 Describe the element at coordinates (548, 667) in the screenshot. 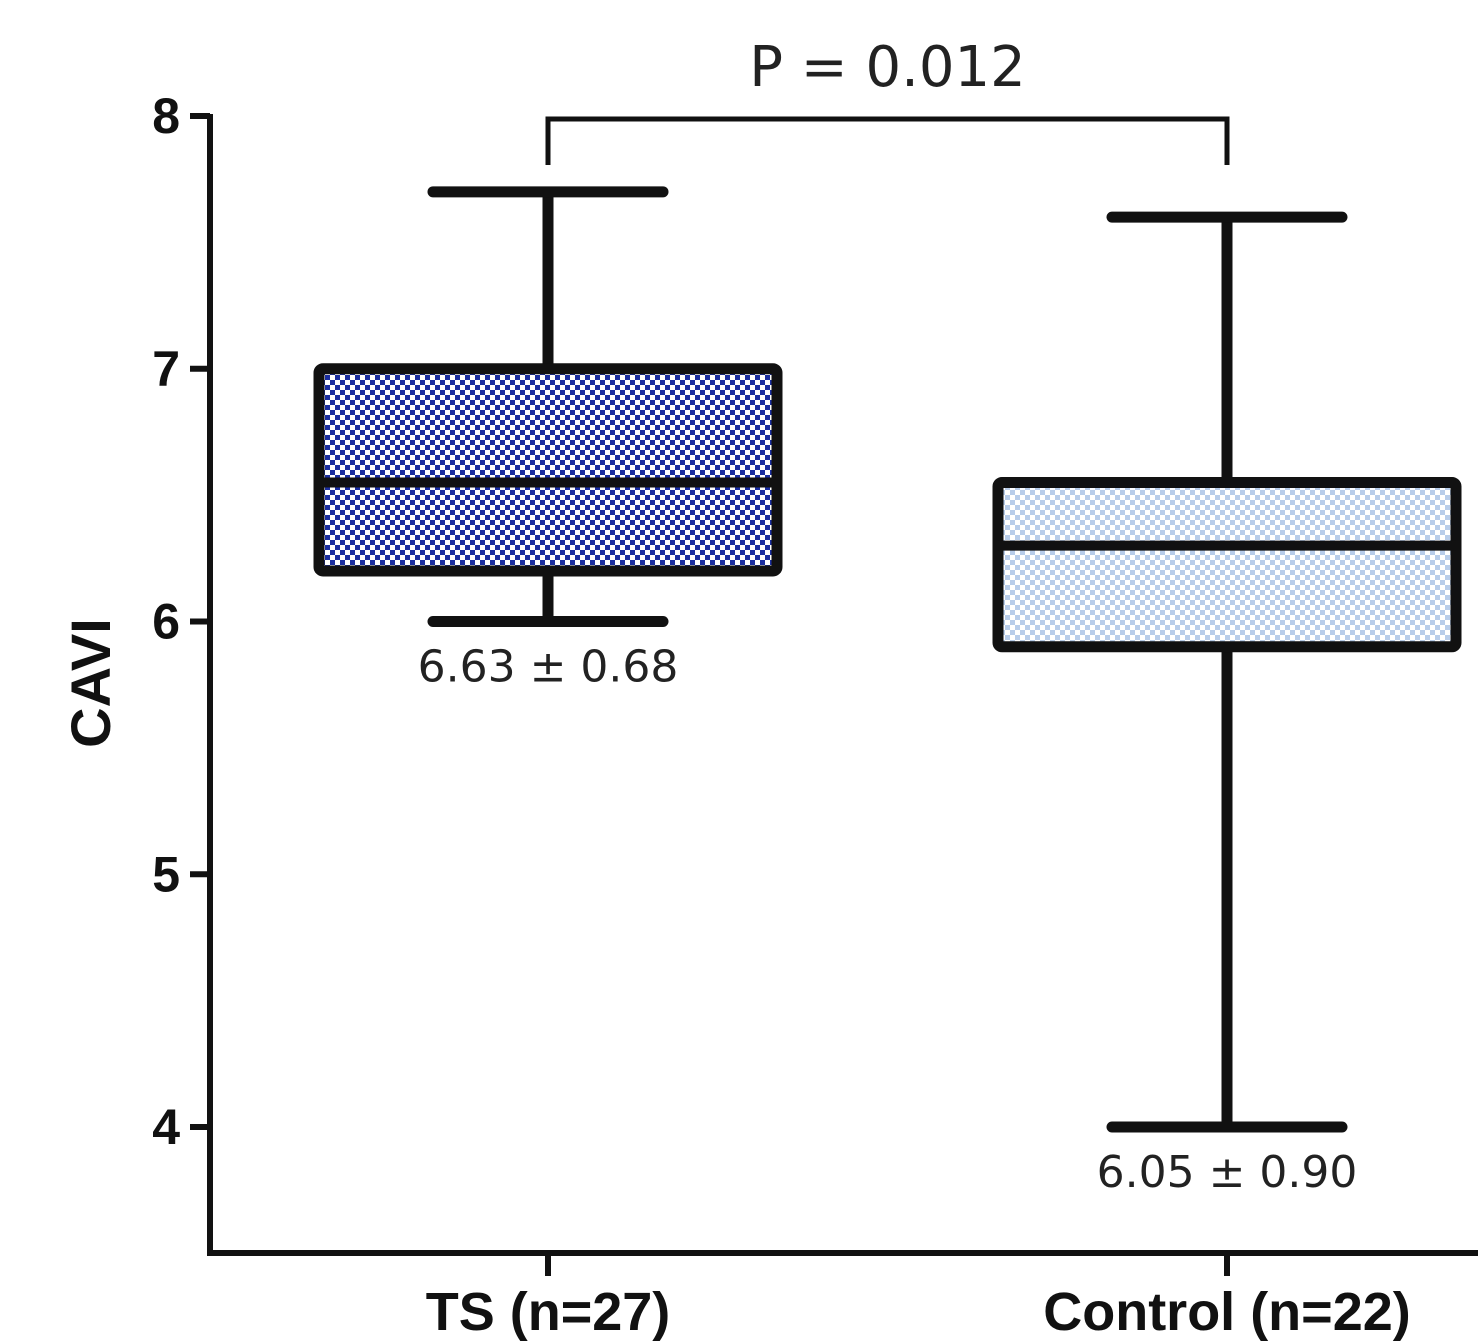

I see `mean-sd-annotation: 6.63 ± 0.68` at that location.